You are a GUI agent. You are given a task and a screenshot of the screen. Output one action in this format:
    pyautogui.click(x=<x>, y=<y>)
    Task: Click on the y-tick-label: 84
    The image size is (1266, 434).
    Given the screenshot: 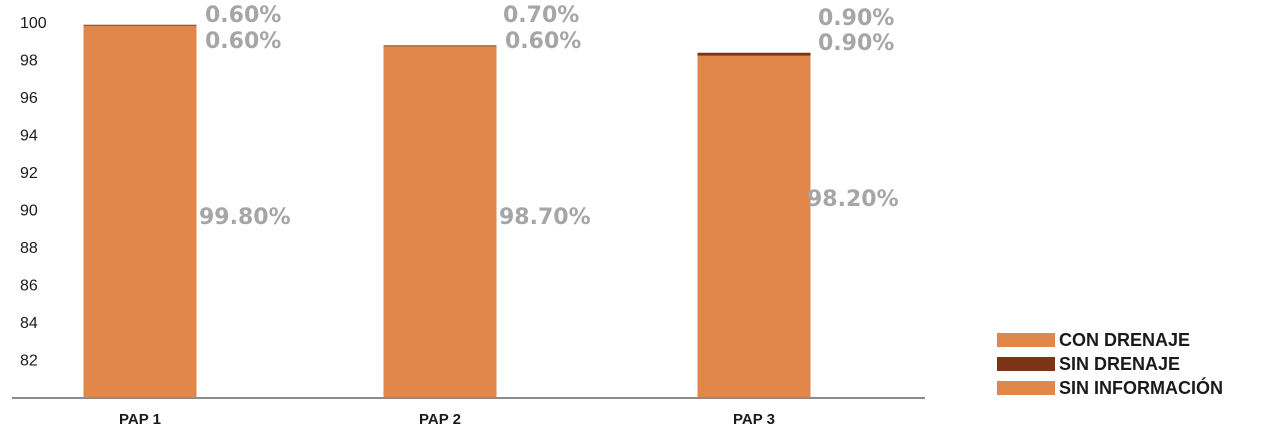 What is the action you would take?
    pyautogui.click(x=29, y=323)
    